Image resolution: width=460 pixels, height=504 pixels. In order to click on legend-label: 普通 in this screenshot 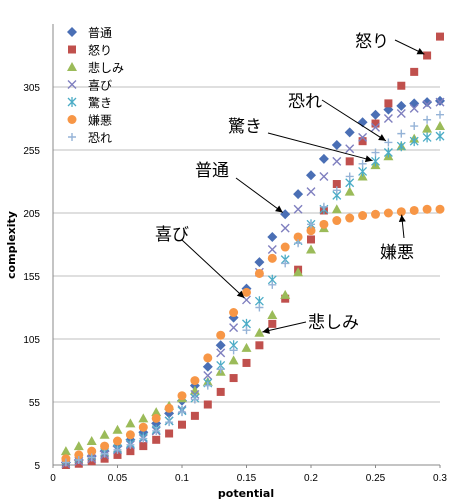, I will do `click(100, 33)`.